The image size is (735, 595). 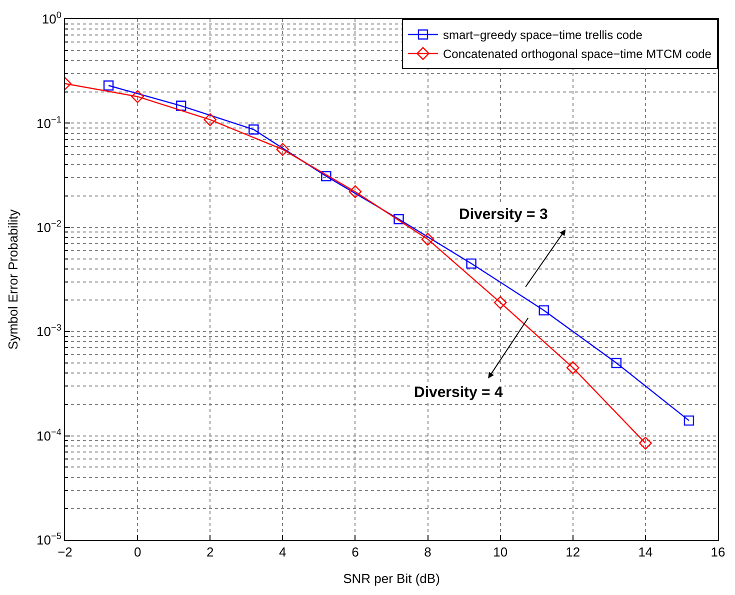 I want to click on x-tick-label: 14, so click(x=645, y=552).